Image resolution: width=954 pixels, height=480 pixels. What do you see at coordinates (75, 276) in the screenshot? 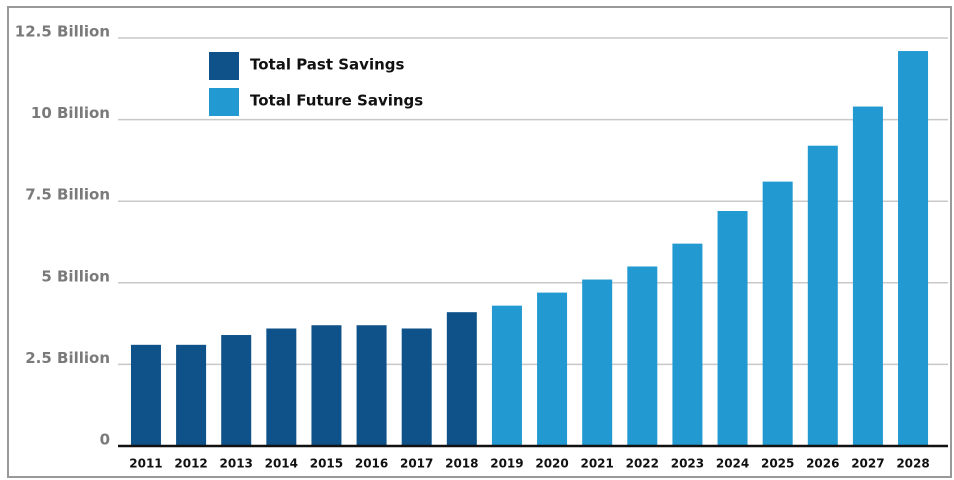
I see `y-tick-label: 5 Billion` at bounding box center [75, 276].